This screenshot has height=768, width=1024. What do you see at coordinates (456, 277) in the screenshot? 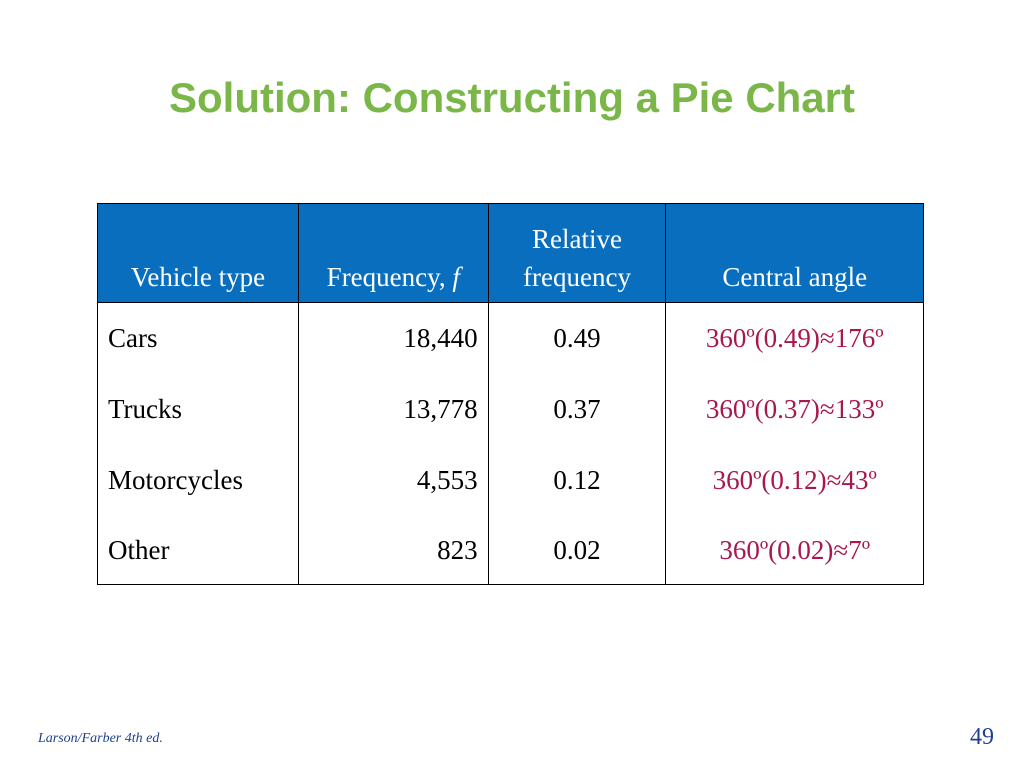
I see `header-frequency-symbol: f` at bounding box center [456, 277].